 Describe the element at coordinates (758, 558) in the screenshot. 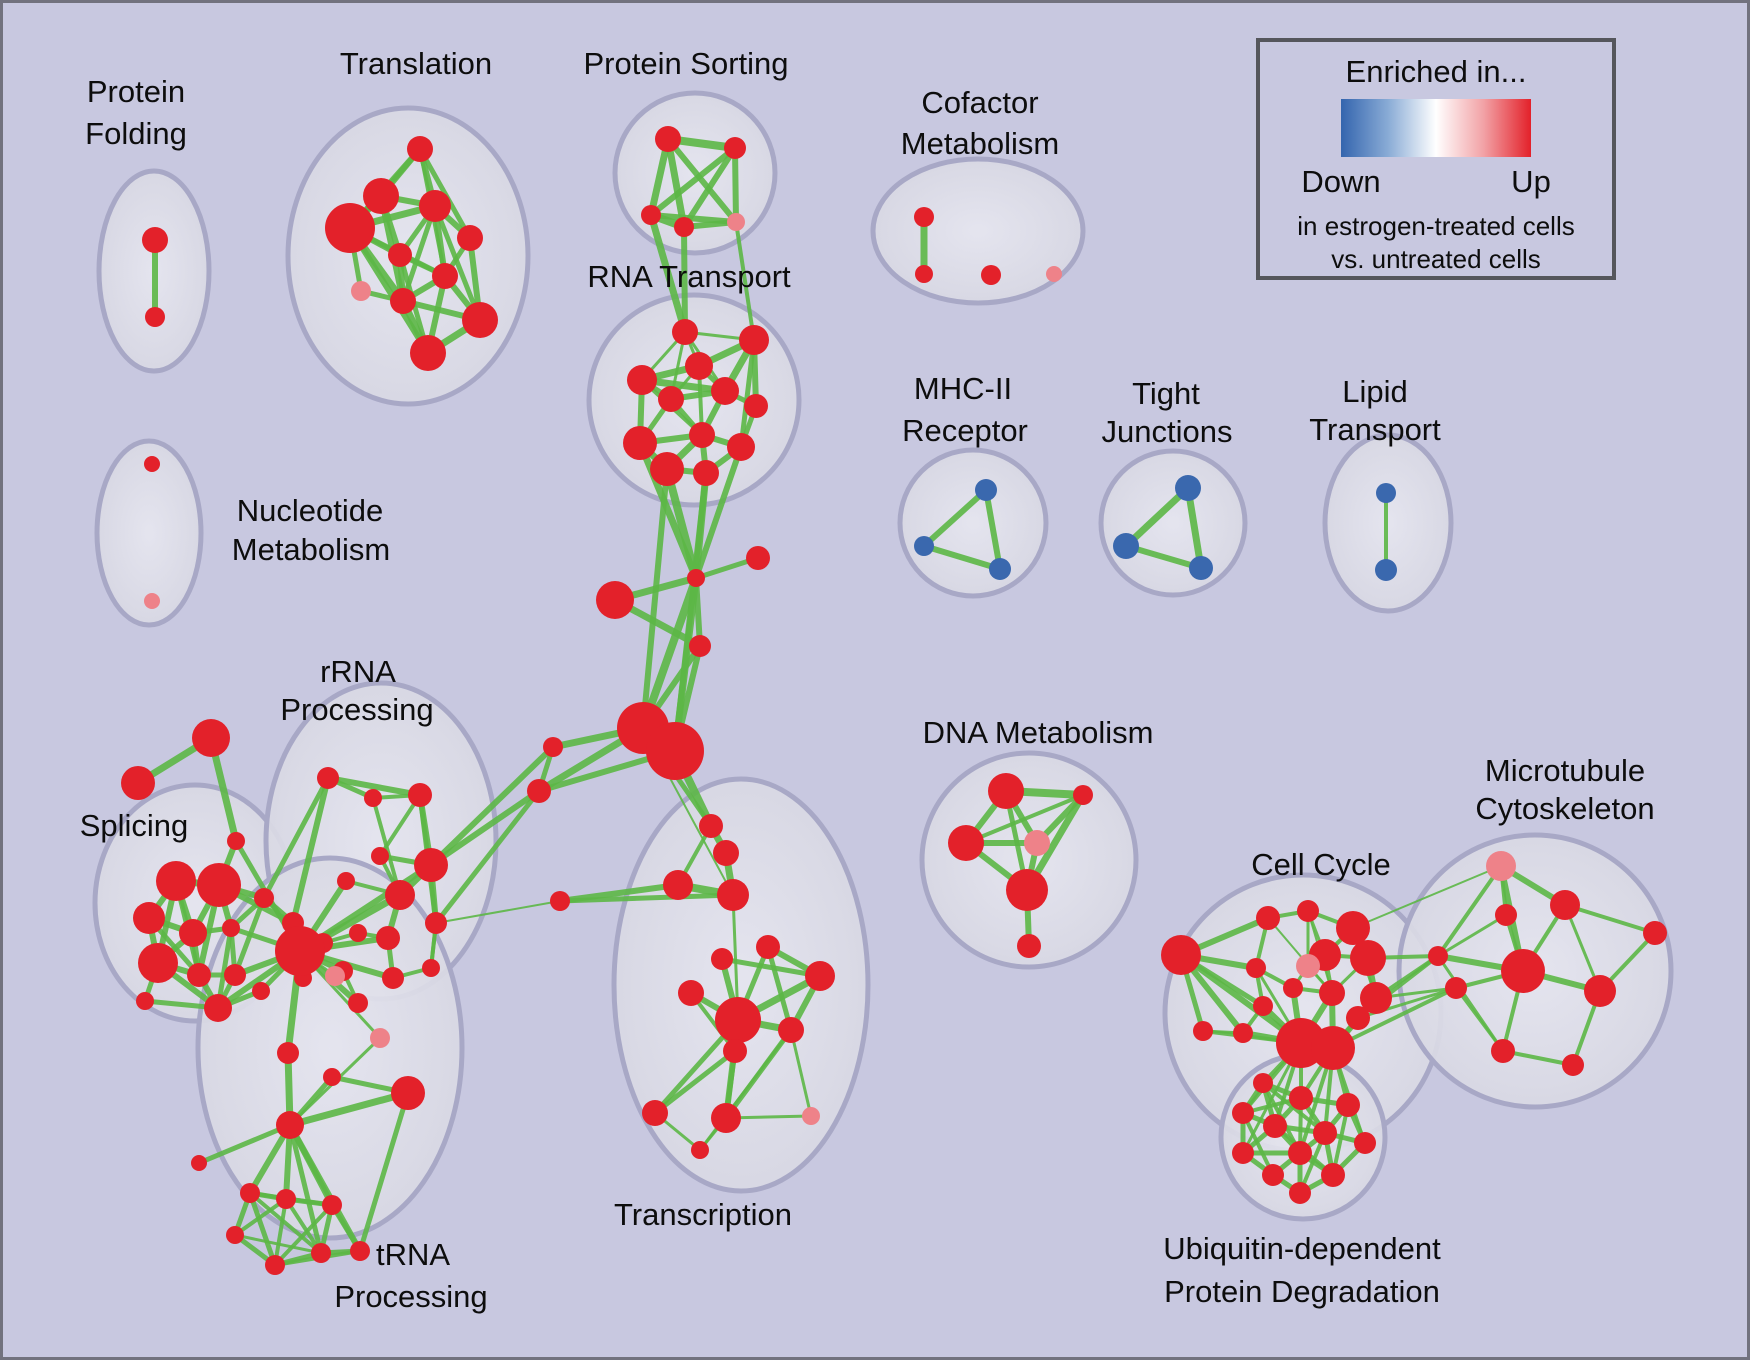

I see `gene-set-node-g1` at that location.